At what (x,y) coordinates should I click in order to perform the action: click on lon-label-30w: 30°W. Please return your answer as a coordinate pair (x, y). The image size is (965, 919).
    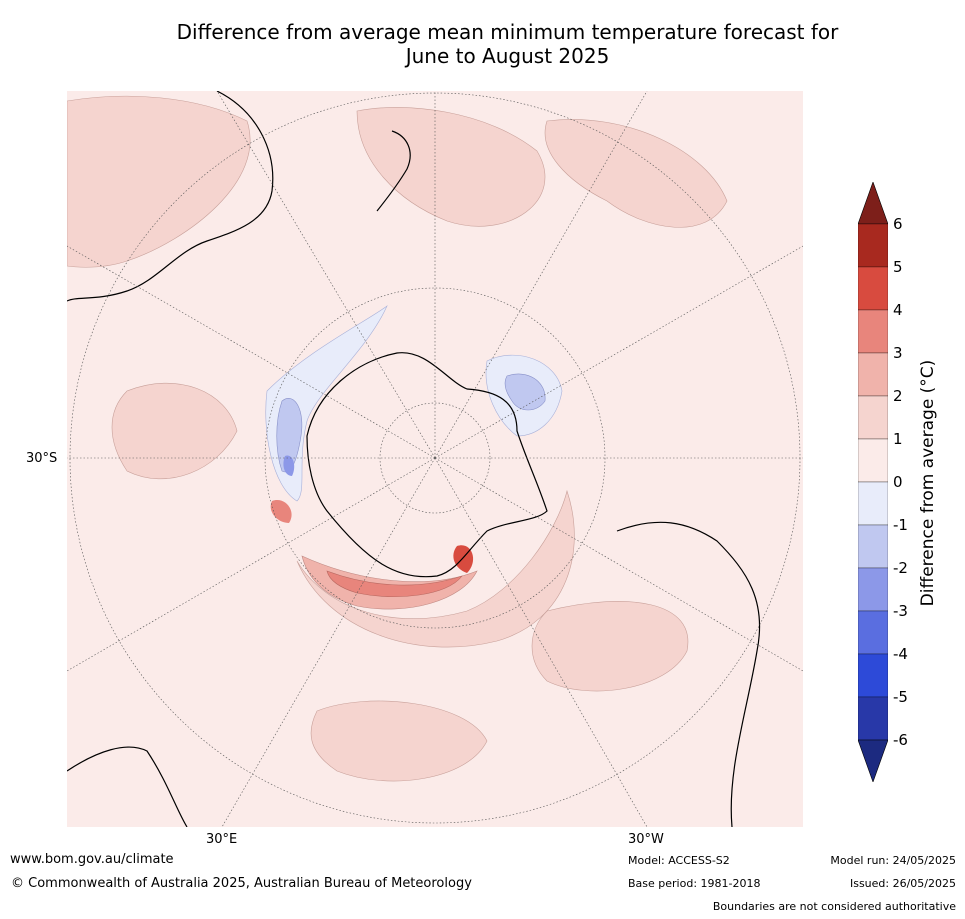
    Looking at the image, I should click on (646, 839).